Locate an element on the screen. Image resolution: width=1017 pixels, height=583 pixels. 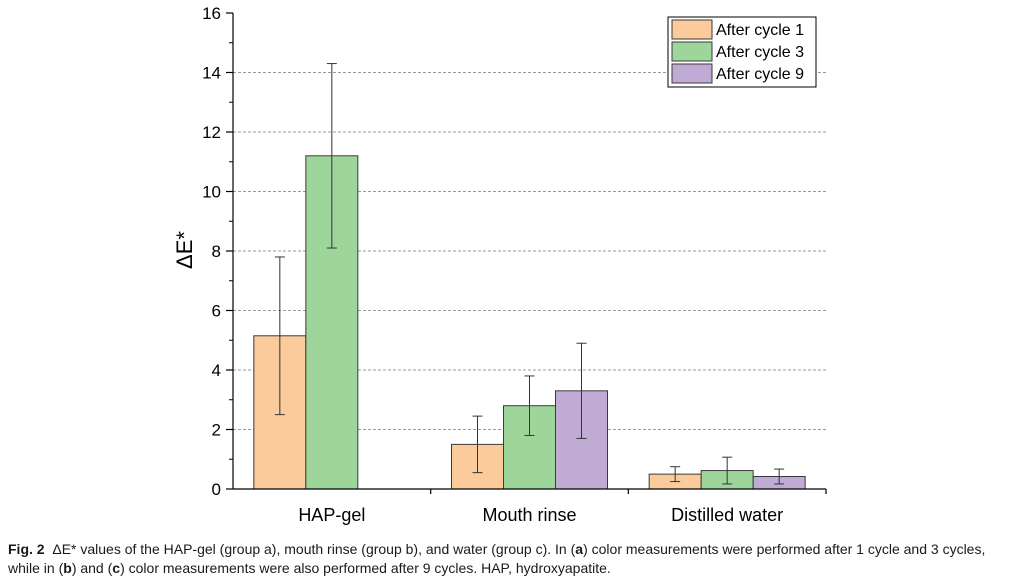
y-tick-label: 6 is located at coordinates (216, 311).